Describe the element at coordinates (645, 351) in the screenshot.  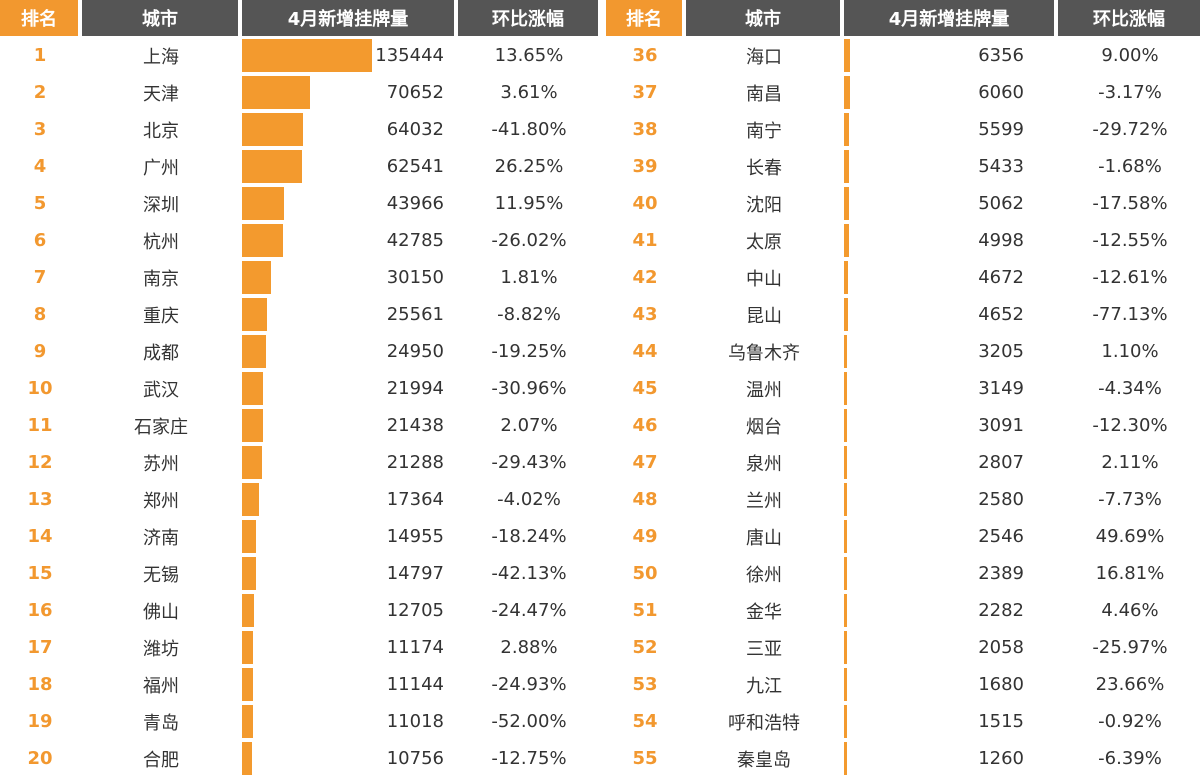
I see `rank-cell: 44` at that location.